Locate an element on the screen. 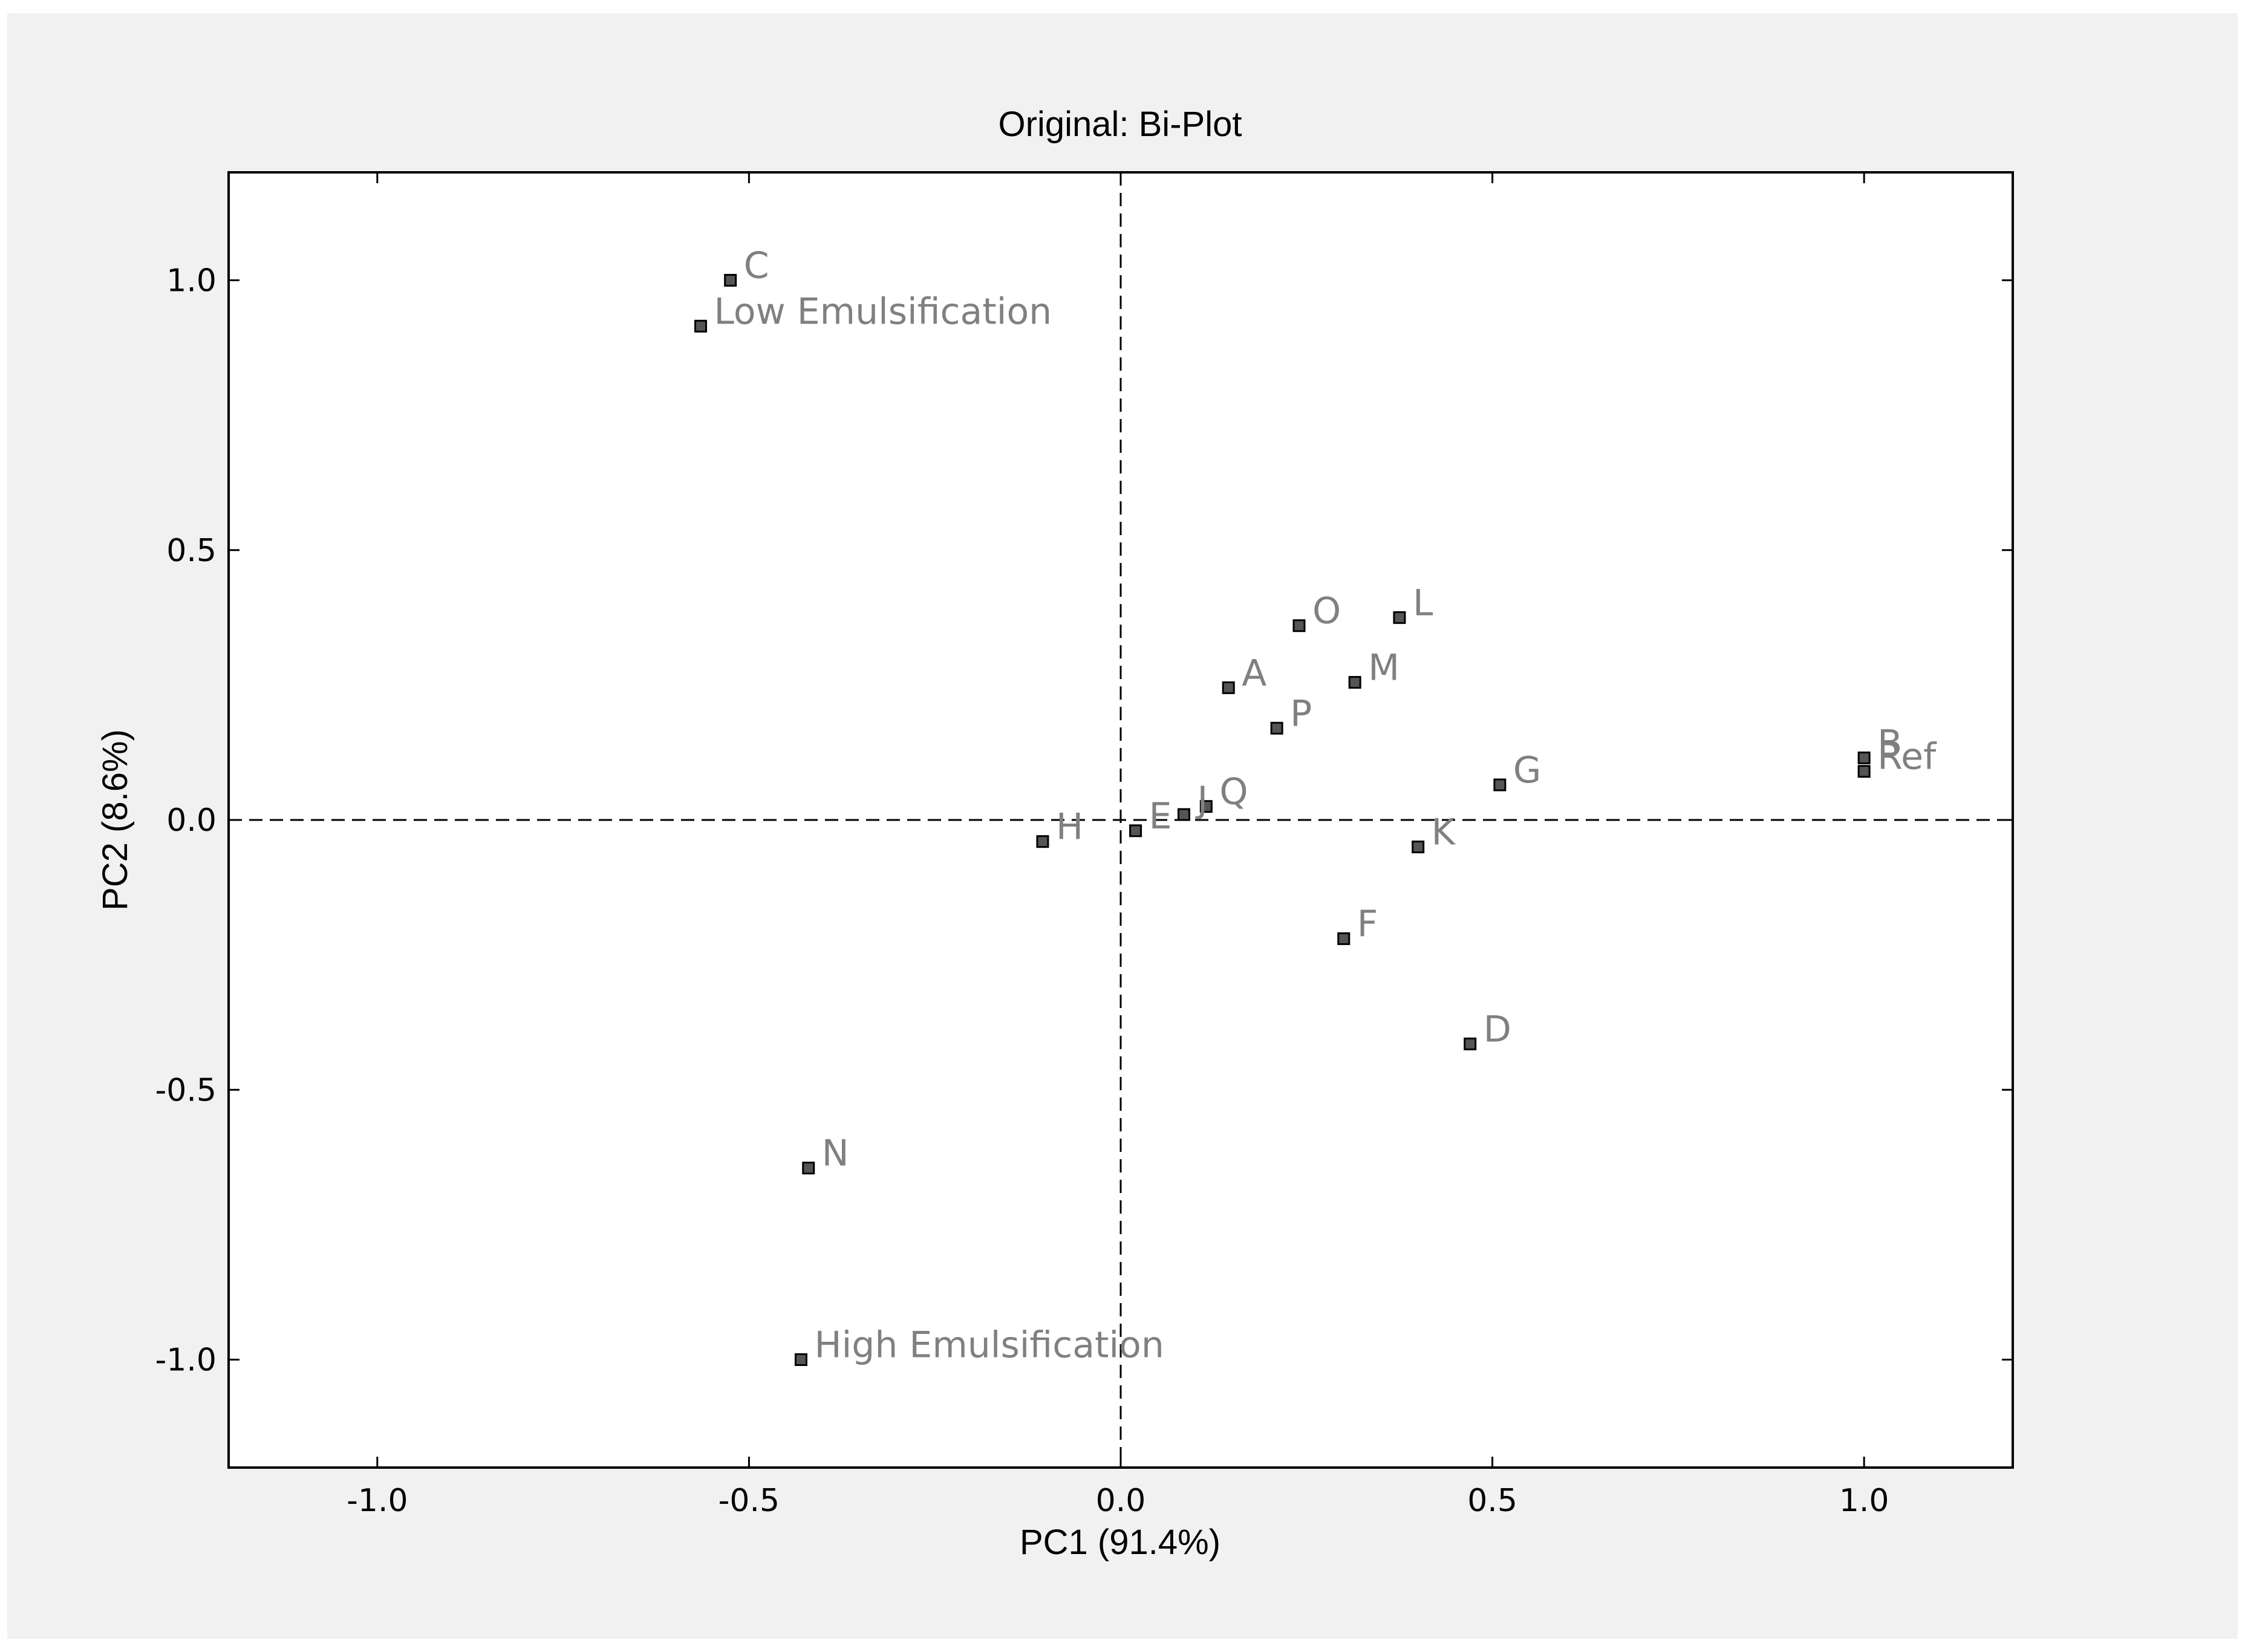 The height and width of the screenshot is (1652, 2245). point-label: A is located at coordinates (1254, 673).